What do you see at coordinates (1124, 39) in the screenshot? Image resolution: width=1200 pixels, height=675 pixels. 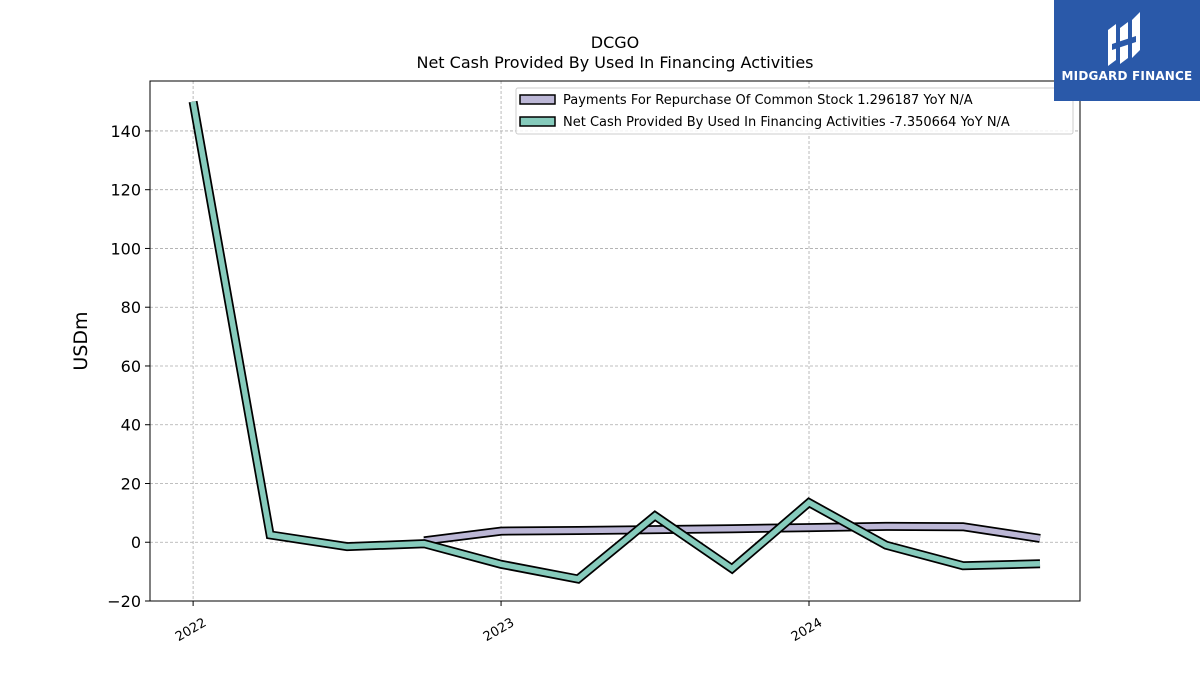 I see `midgard-logo-icon` at bounding box center [1124, 39].